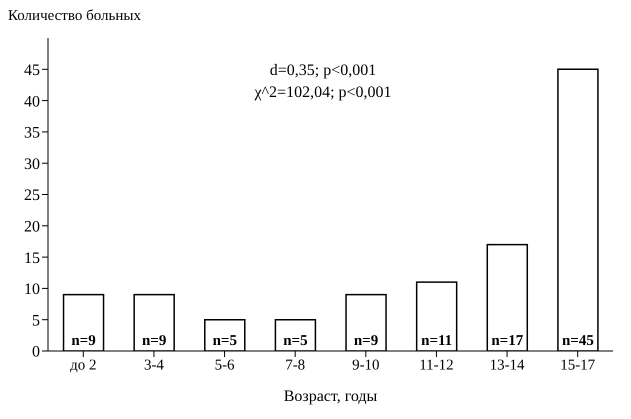  I want to click on annotation: d=0,35; p<0,001, so click(323, 71).